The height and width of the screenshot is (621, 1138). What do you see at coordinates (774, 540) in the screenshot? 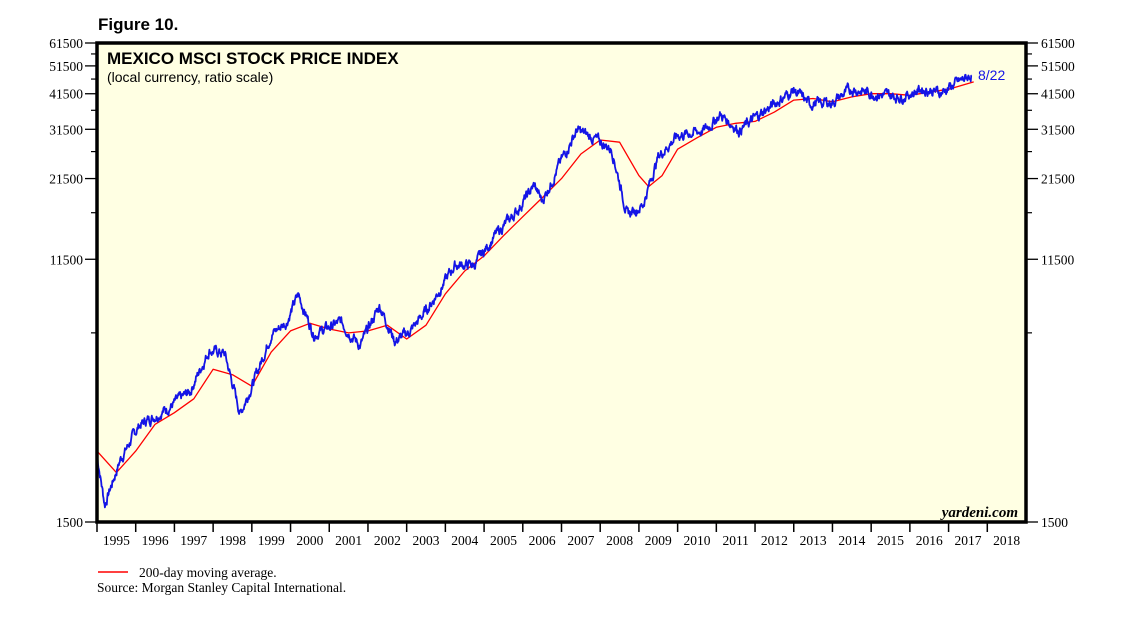
I see `x-tick-label: 2012` at bounding box center [774, 540].